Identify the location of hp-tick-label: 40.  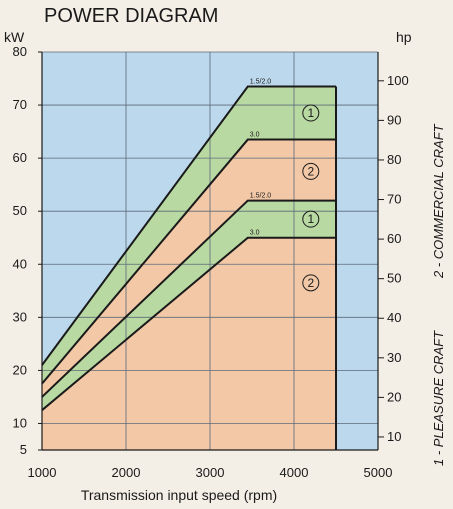
(394, 317).